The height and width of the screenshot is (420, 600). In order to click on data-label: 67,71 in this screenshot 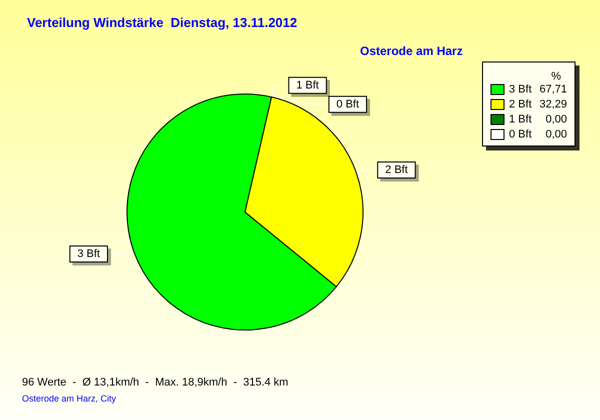, I will do `click(553, 90)`.